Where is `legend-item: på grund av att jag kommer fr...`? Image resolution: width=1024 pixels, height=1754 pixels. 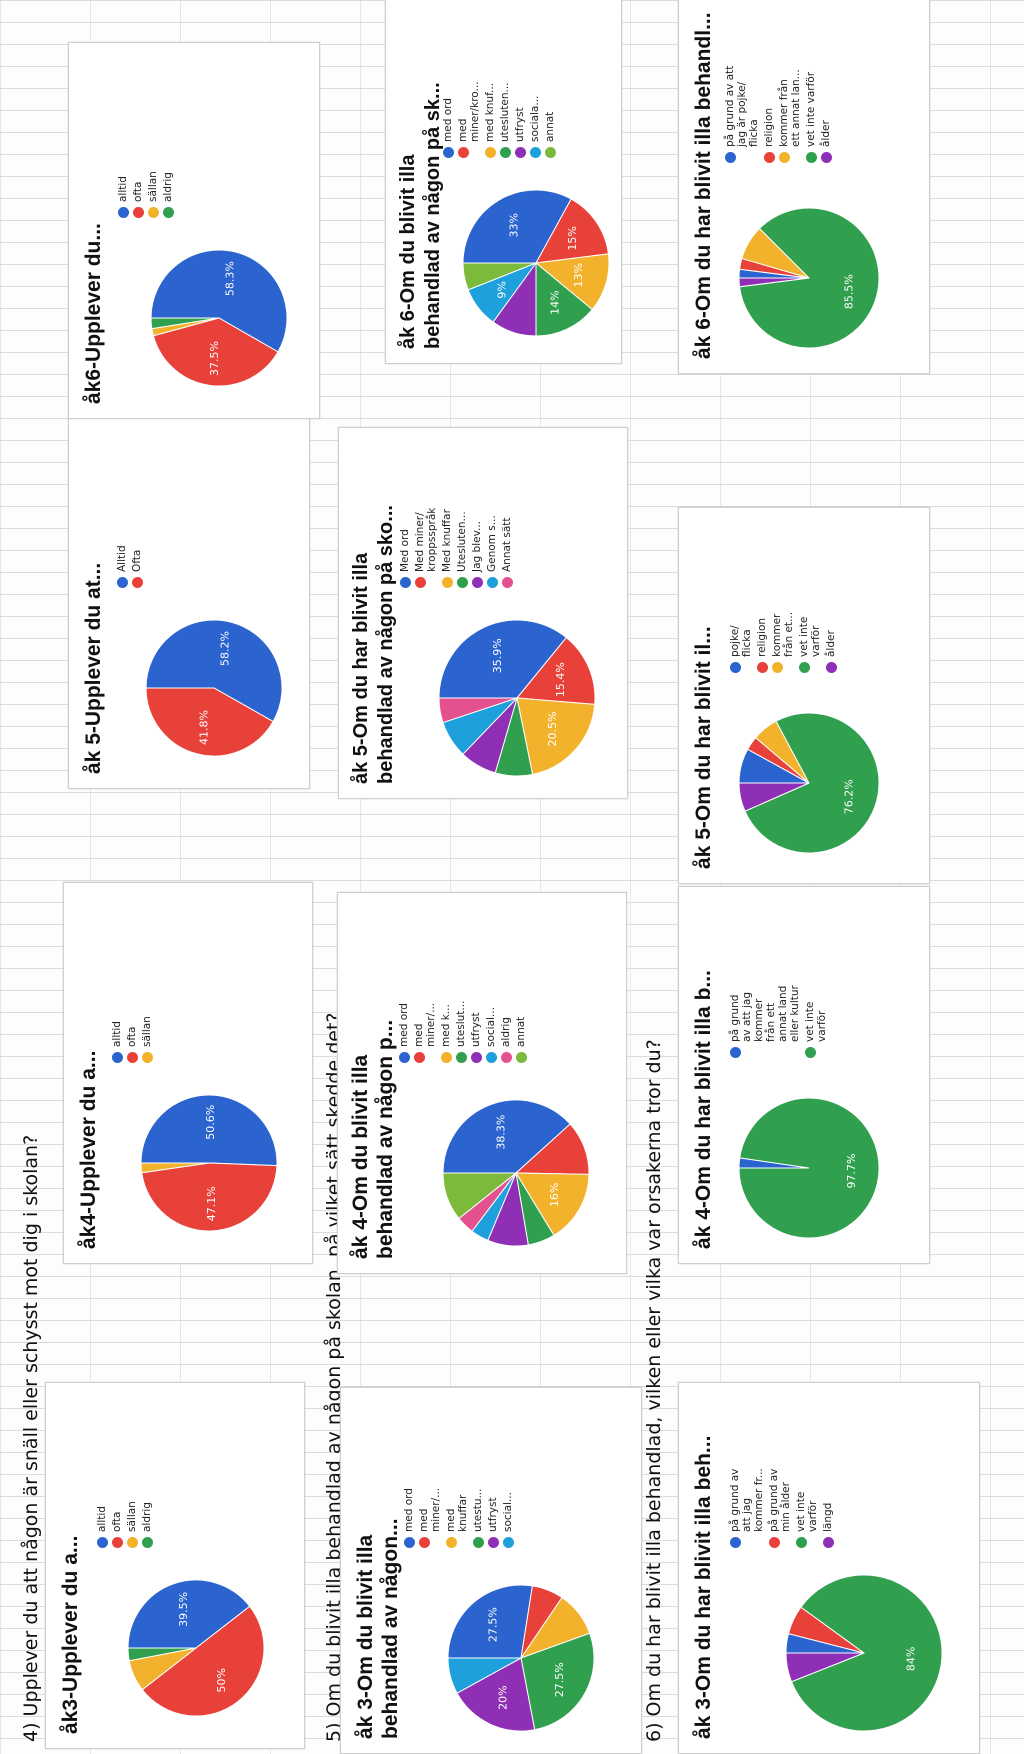
legend-item: på grund av att jag kommer fr... is located at coordinates (747, 1508).